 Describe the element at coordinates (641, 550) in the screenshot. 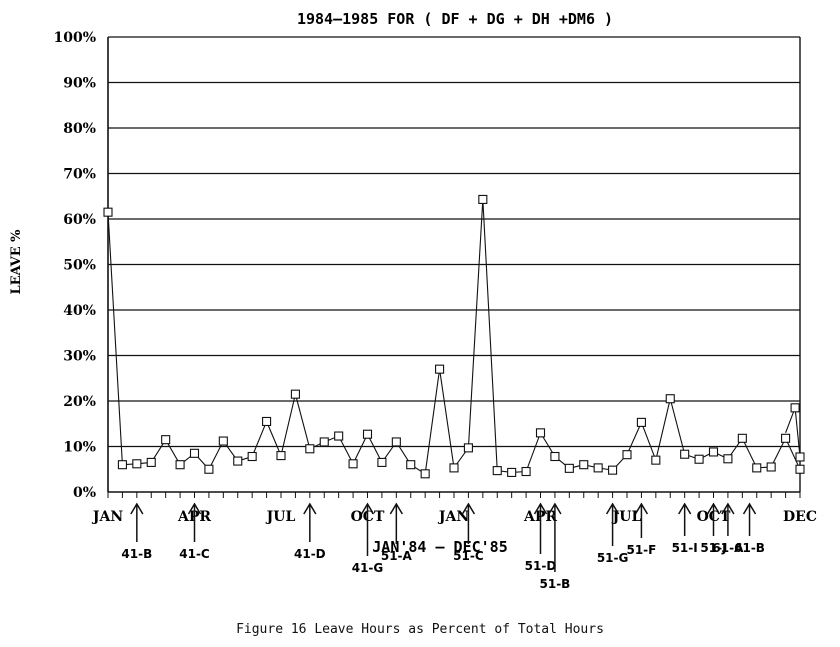

I see `annotation-label: 51-F` at that location.